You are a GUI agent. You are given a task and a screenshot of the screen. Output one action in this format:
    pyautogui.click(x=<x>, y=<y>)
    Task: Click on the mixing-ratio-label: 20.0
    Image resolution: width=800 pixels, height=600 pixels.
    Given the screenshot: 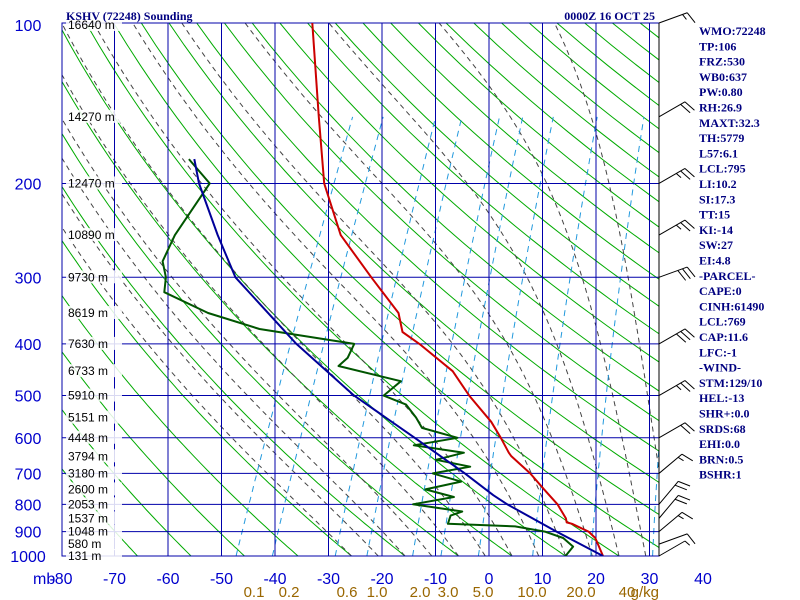 What is the action you would take?
    pyautogui.click(x=580, y=592)
    